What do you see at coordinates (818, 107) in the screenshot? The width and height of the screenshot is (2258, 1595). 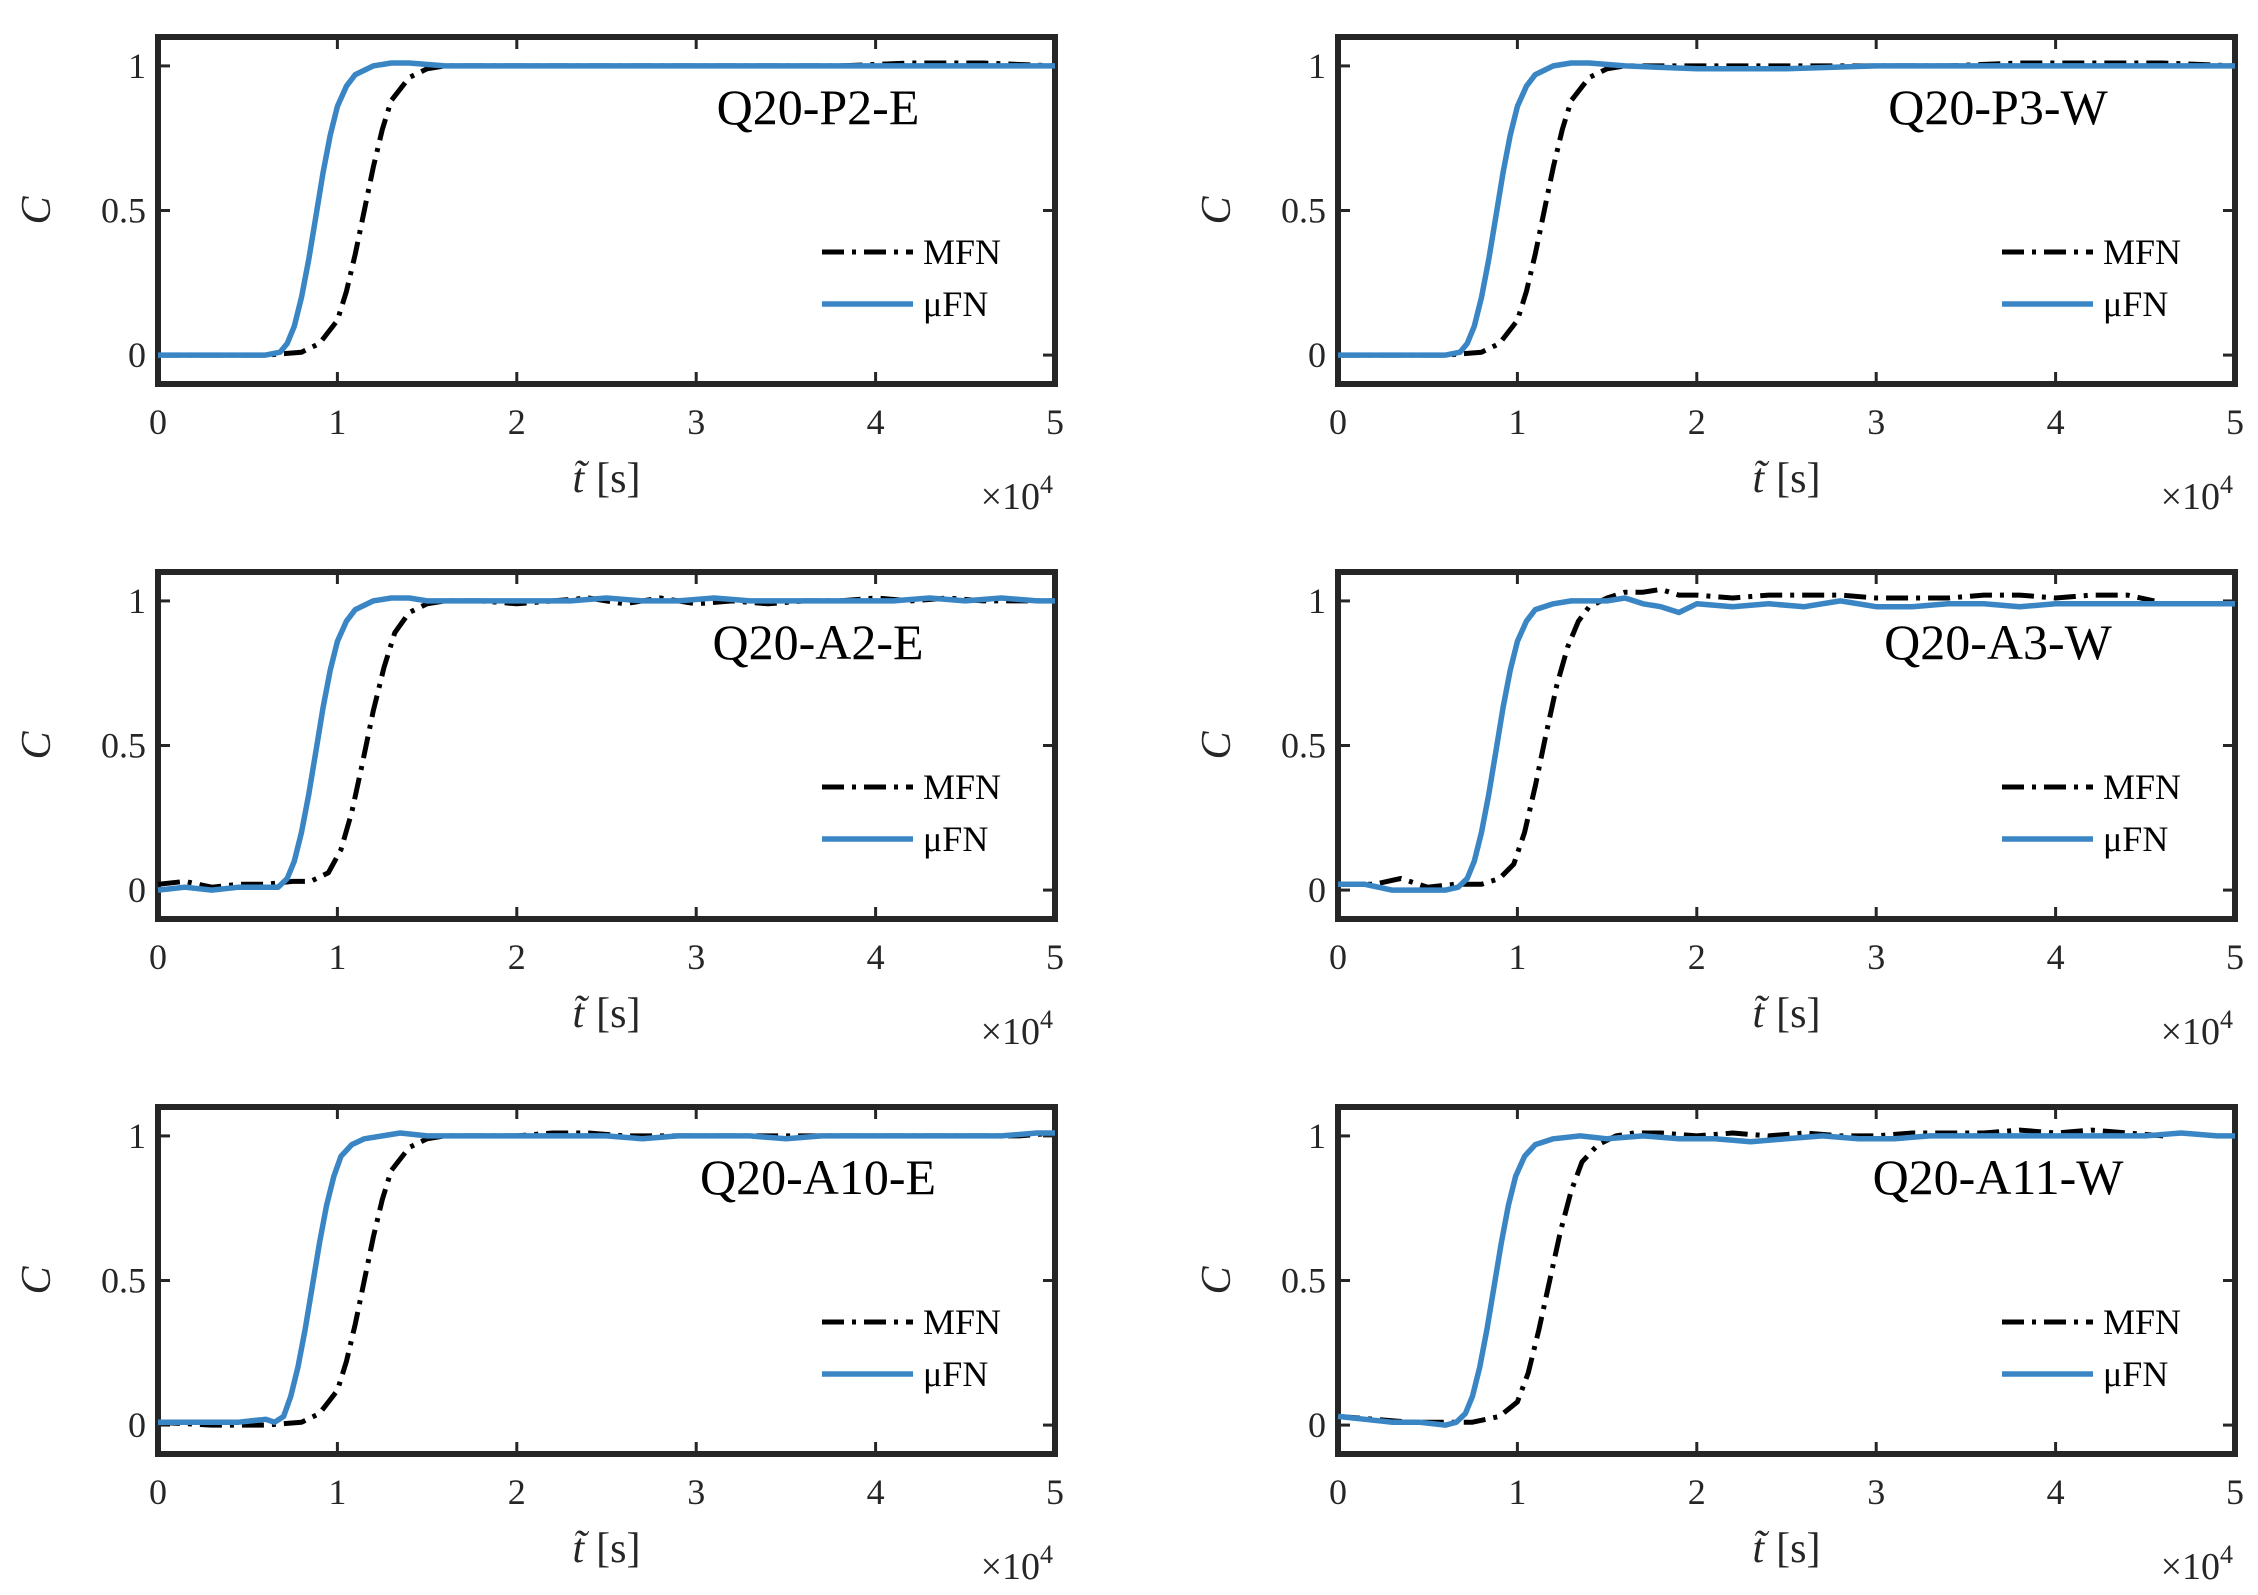 I see `panel-title: Q20-P2-E` at bounding box center [818, 107].